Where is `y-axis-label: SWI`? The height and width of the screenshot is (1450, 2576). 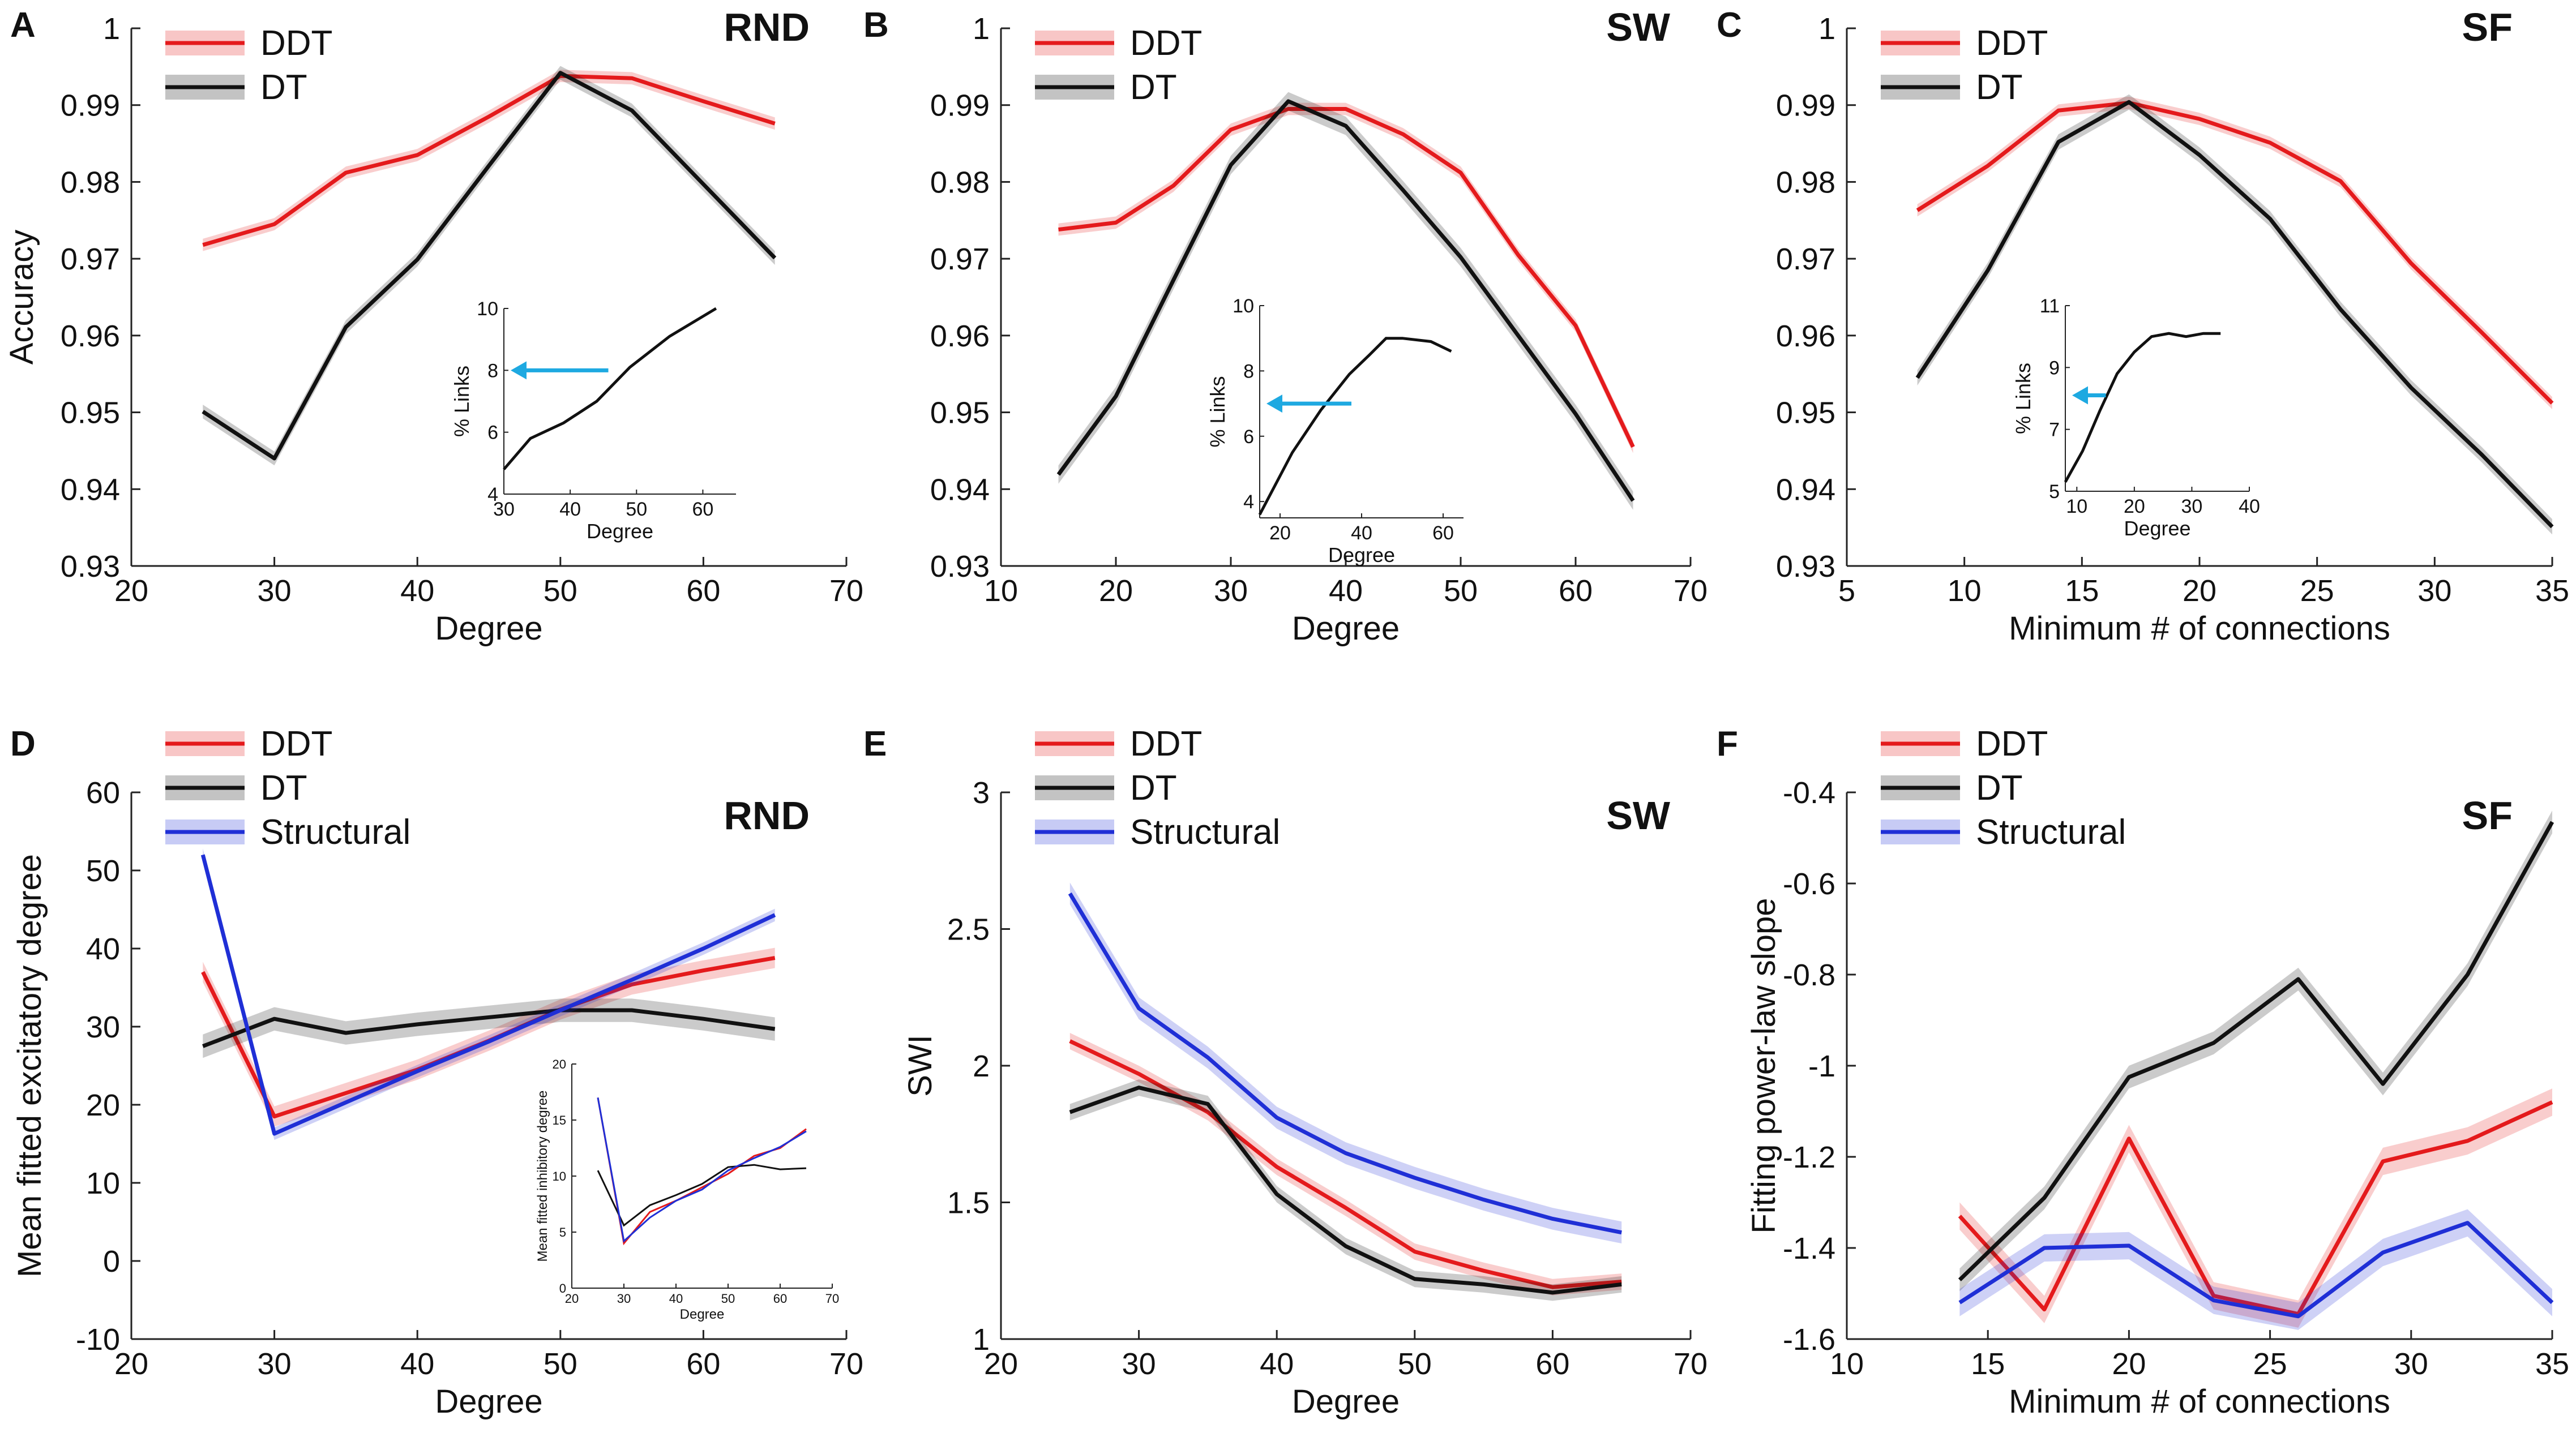
y-axis-label: SWI is located at coordinates (920, 1066).